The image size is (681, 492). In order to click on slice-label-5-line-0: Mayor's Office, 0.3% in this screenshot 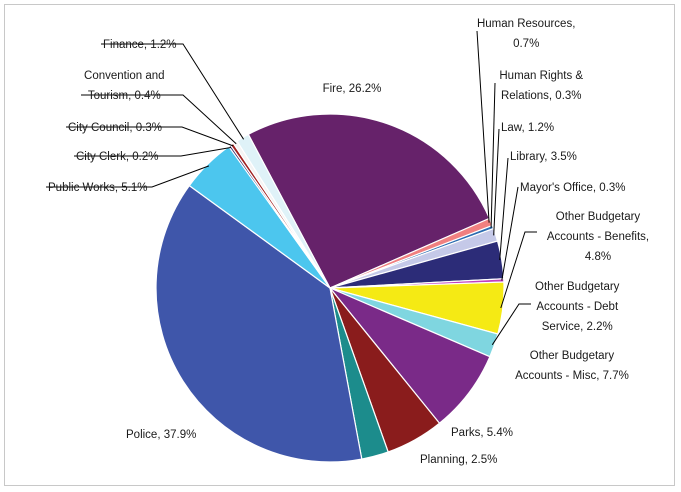, I will do `click(573, 188)`.